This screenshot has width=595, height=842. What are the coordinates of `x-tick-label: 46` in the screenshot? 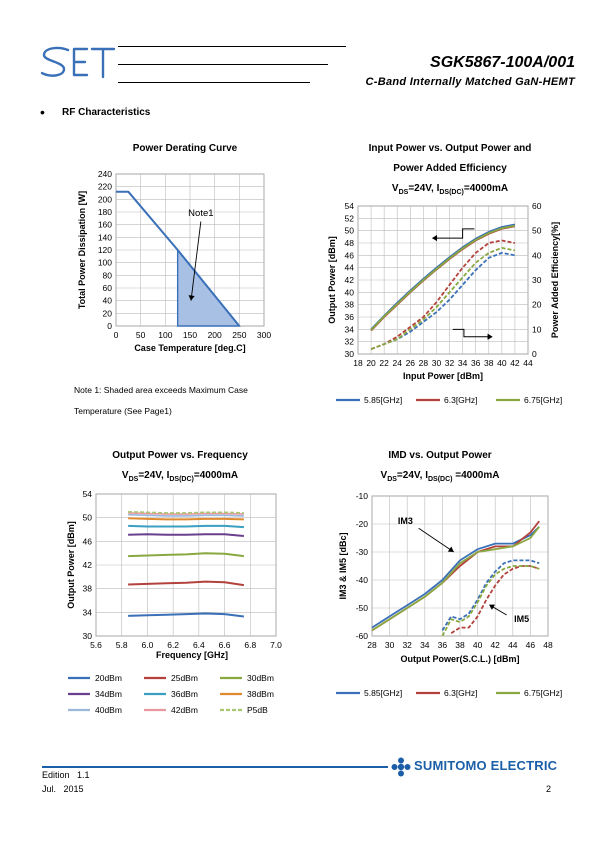 It's located at (531, 645).